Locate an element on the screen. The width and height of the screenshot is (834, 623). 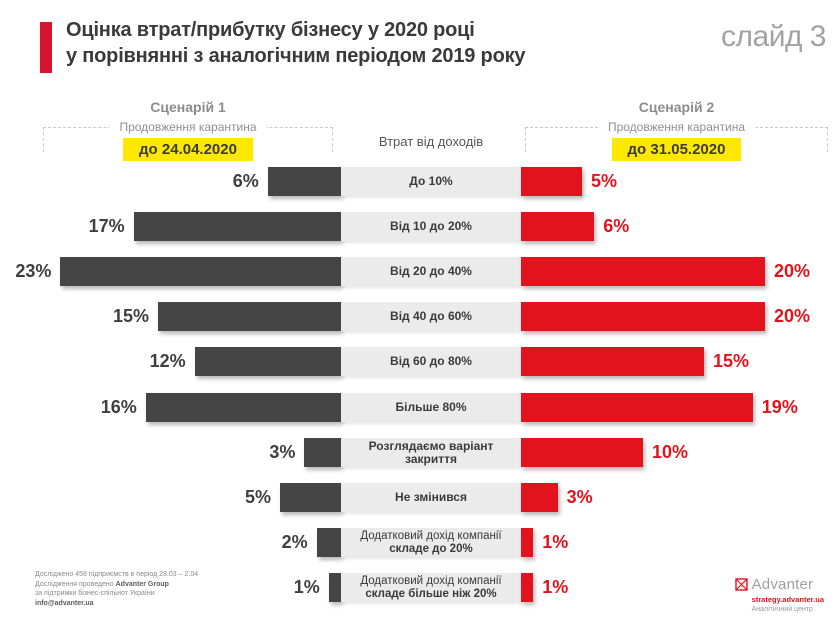
scenario2-value-label: 6% is located at coordinates (616, 226).